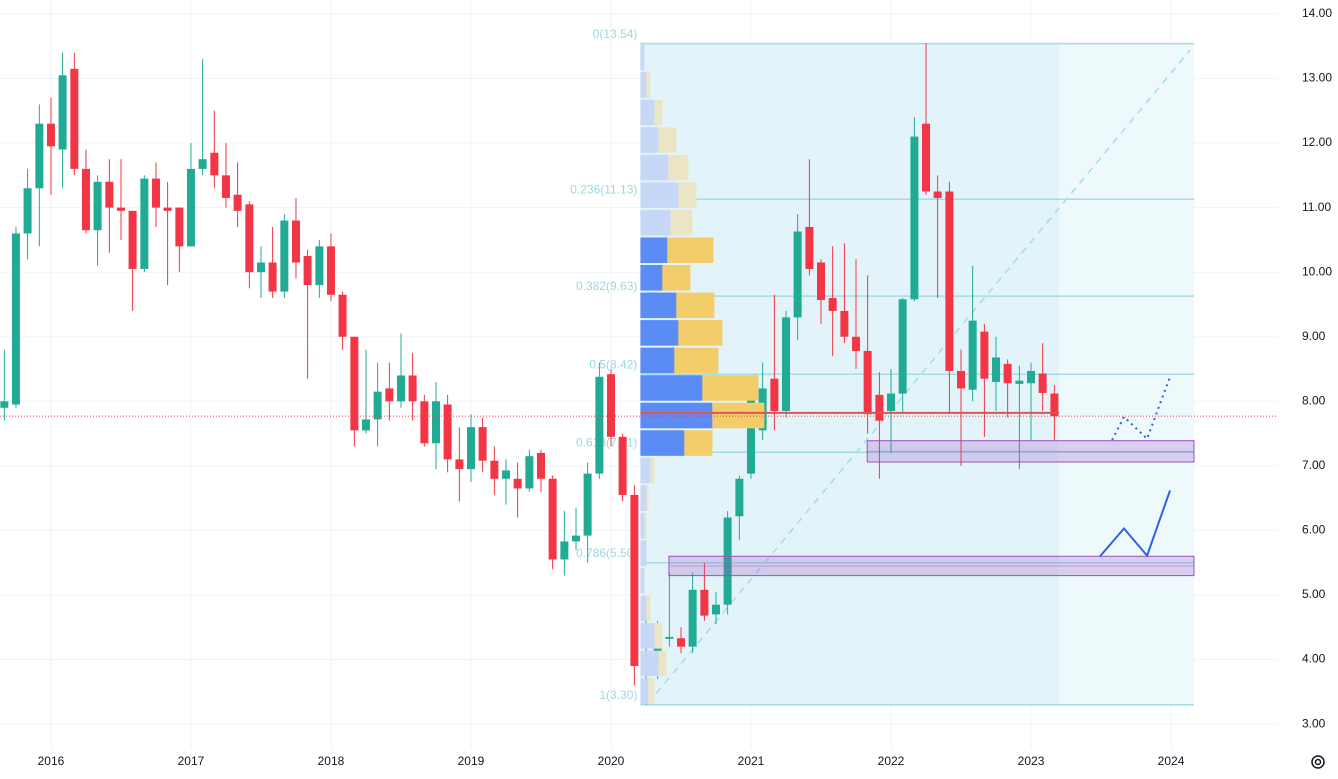  Describe the element at coordinates (471, 761) in the screenshot. I see `x-tick-label: 2019` at that location.